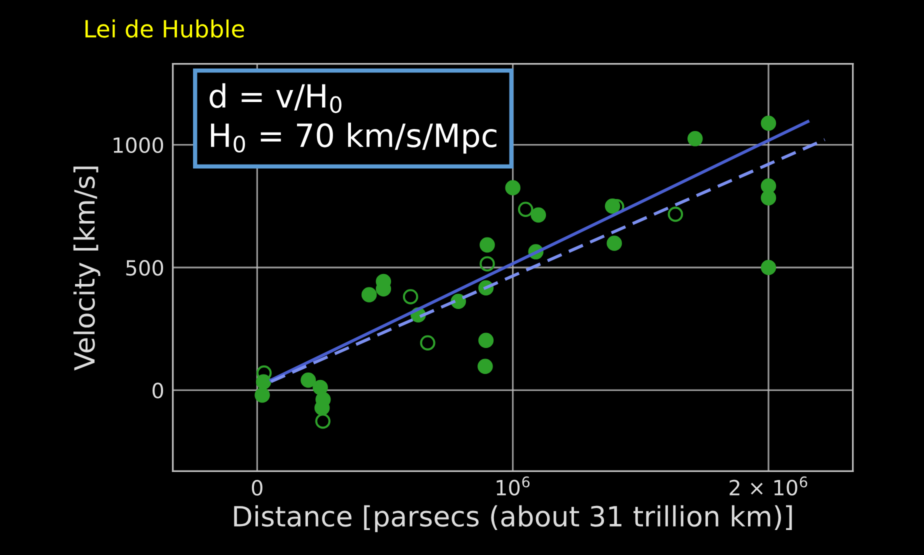 This screenshot has height=555, width=924. I want to click on y-axis-title: Velocity [km/s], so click(86, 268).